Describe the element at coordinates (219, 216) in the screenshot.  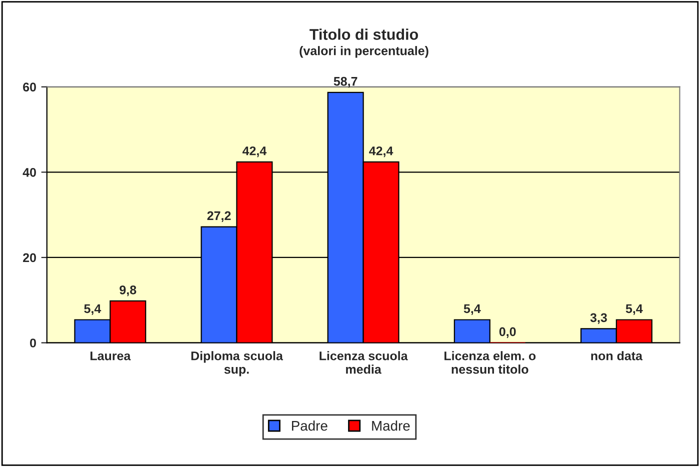
I see `data-label: 27,2` at that location.